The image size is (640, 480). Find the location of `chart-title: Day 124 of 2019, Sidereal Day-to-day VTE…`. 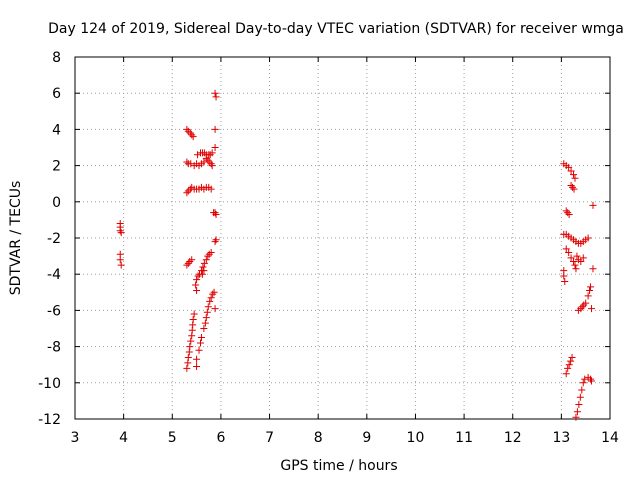

chart-title: Day 124 of 2019, Sidereal Day-to-day VTE… is located at coordinates (336, 29).